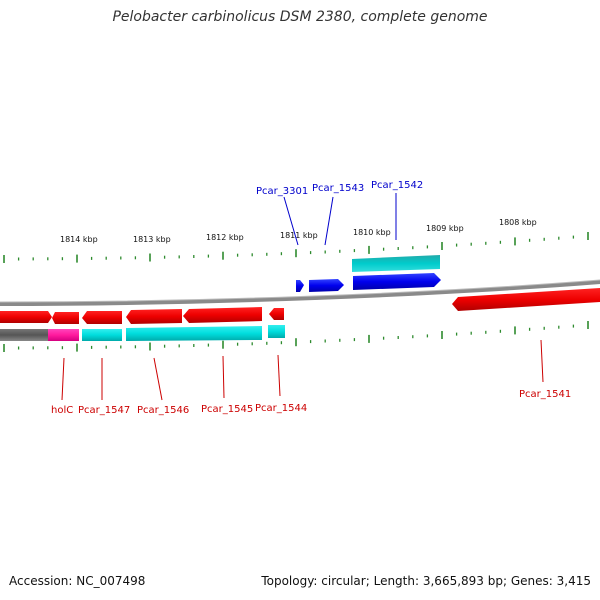  Describe the element at coordinates (545, 394) in the screenshot. I see `gene-label-pcar-1541: Pcar_1541` at that location.